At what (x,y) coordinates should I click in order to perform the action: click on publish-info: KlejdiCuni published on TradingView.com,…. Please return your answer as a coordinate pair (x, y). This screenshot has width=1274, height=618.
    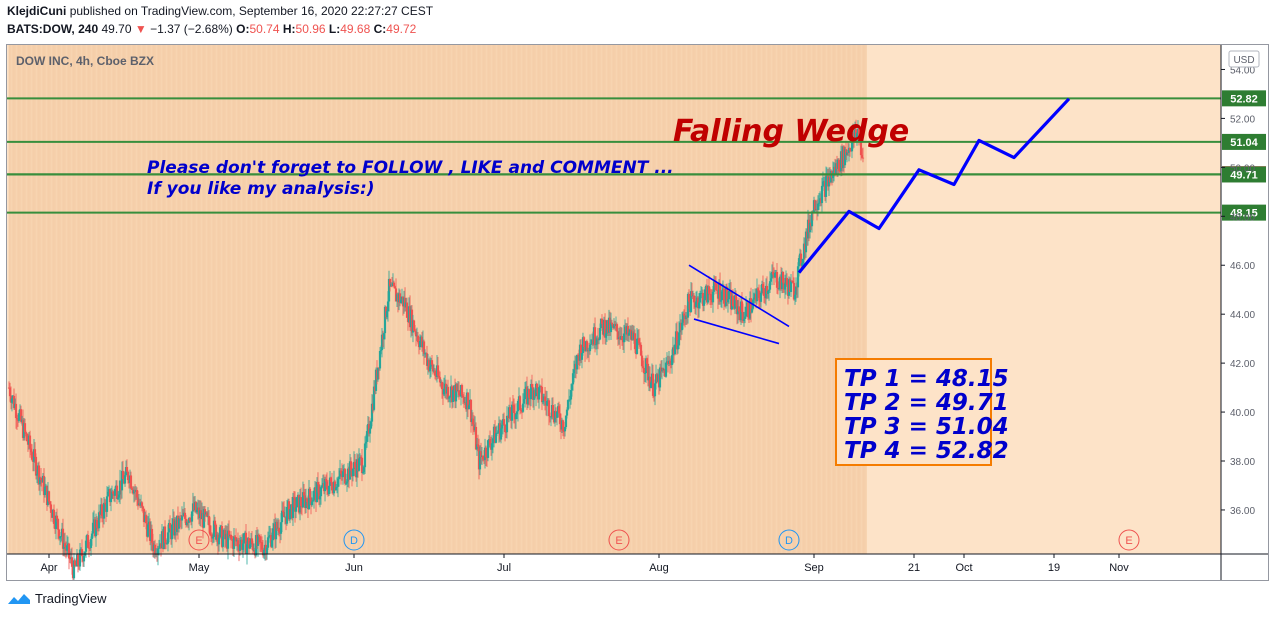
    Looking at the image, I should click on (220, 11).